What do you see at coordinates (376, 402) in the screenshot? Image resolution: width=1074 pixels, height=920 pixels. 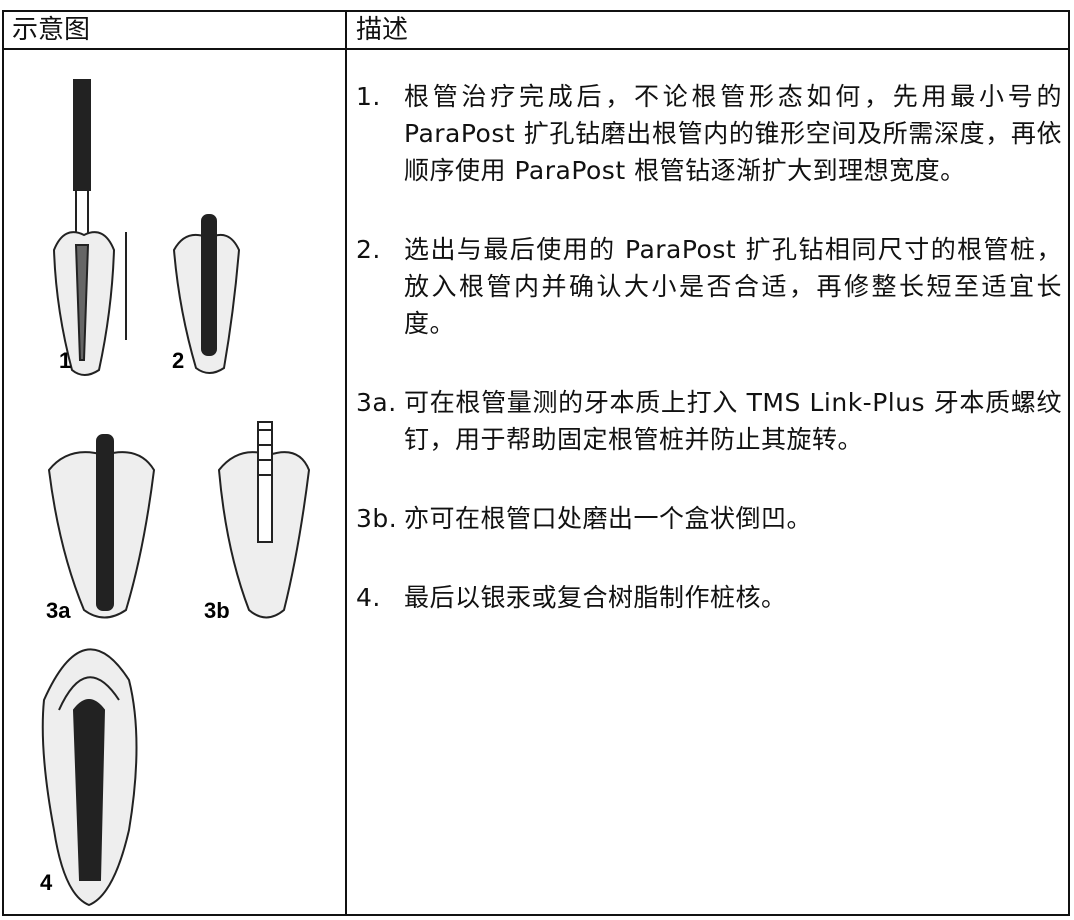 I see `step-number: 3a.` at bounding box center [376, 402].